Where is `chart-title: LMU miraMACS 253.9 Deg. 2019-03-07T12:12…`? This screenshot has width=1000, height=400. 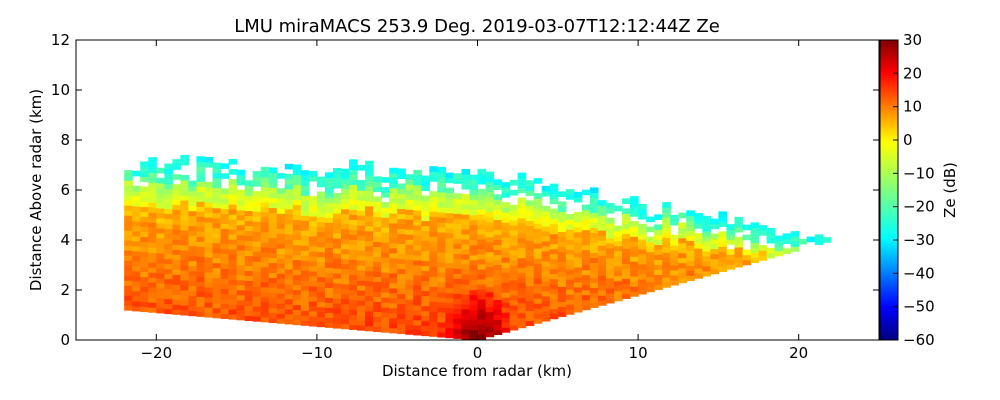 chart-title: LMU miraMACS 253.9 Deg. 2019-03-07T12:12… is located at coordinates (477, 26).